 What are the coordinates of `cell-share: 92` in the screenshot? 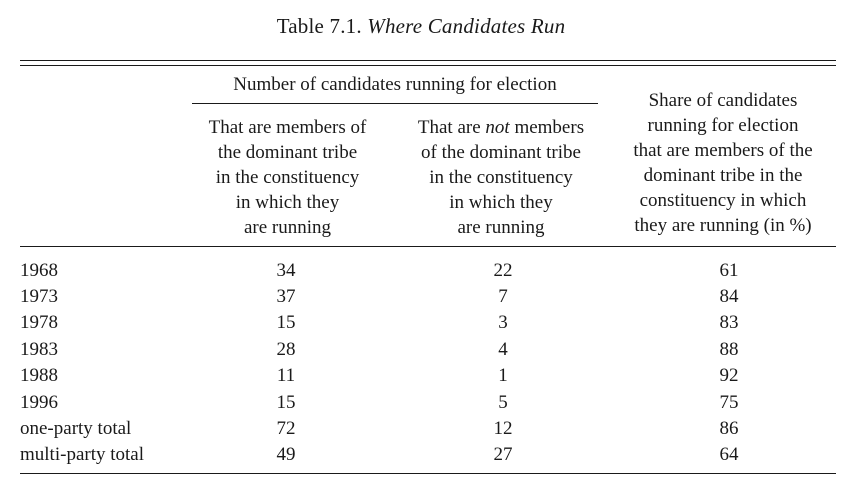 It's located at (729, 375).